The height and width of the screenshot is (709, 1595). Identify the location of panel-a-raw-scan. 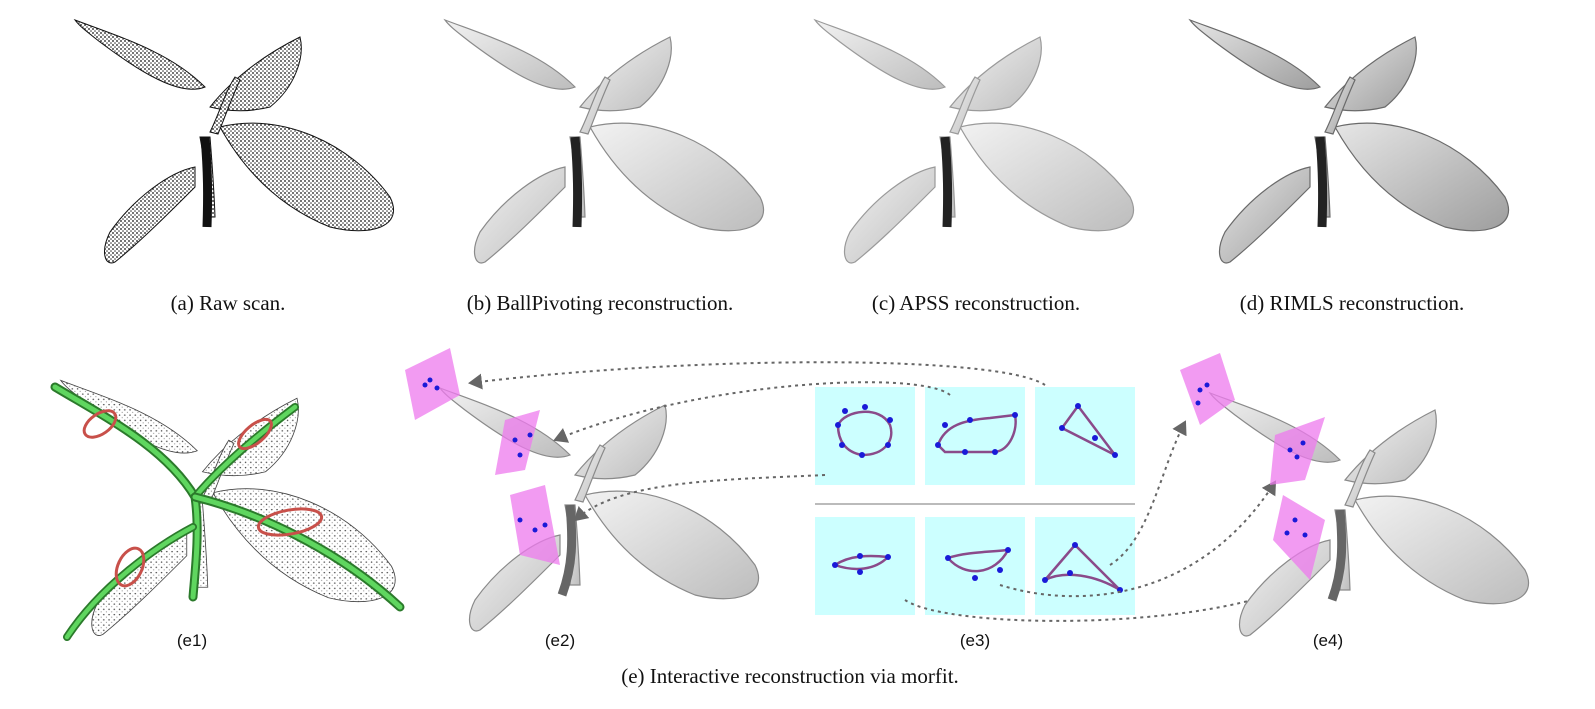
(234, 141).